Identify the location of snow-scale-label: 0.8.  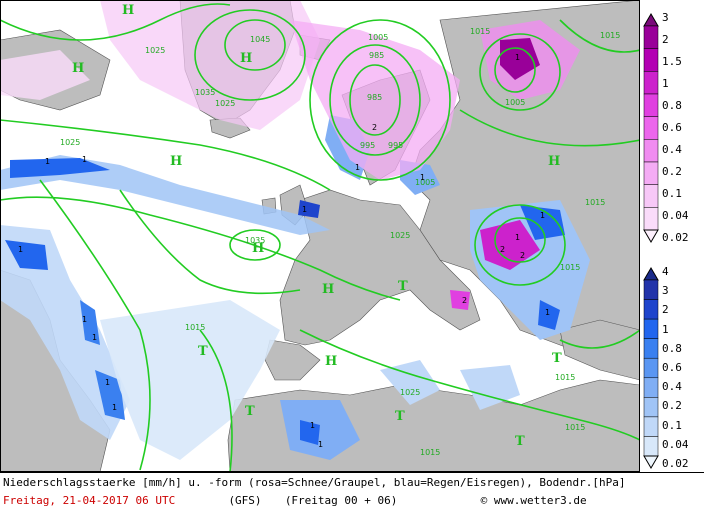
(672, 105).